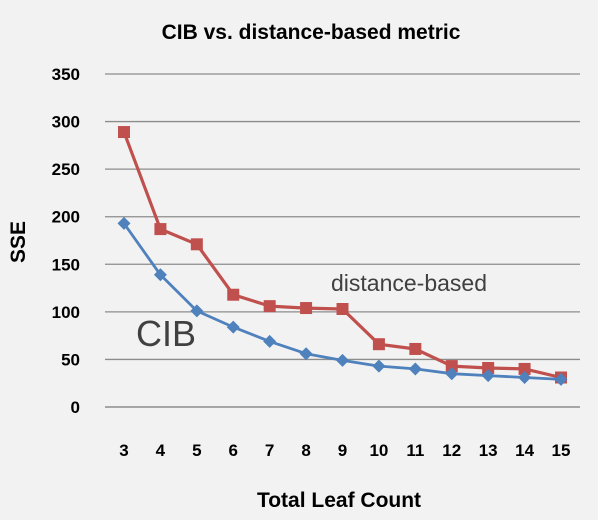 Image resolution: width=598 pixels, height=520 pixels. I want to click on x-tick-label: 9, so click(342, 450).